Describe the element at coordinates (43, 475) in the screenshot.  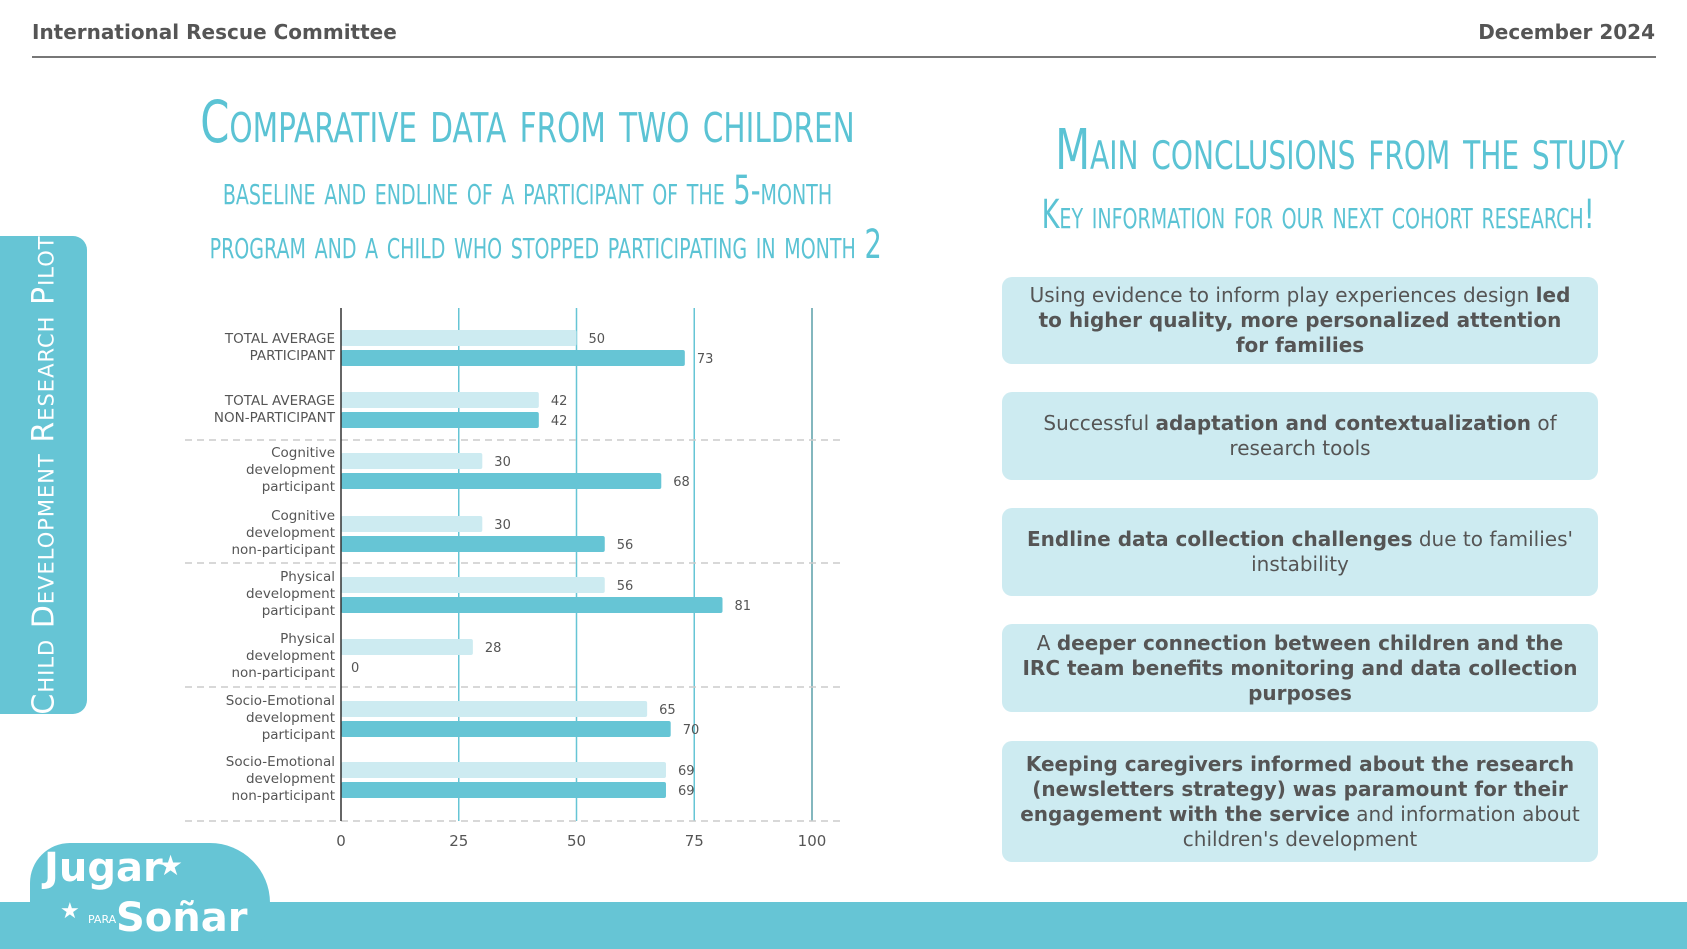
I see `side-tab: Child Development Research Pilot` at that location.